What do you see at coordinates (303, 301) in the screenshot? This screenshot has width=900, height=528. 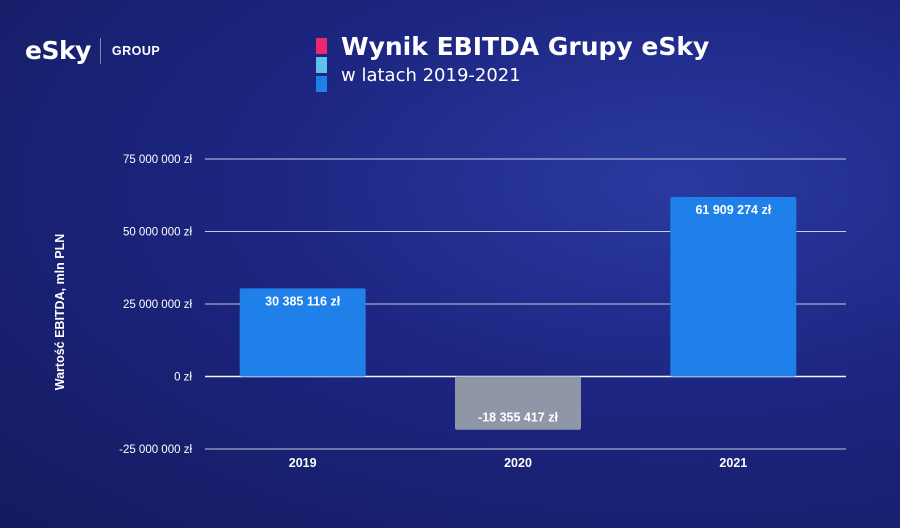 I see `data-label: 30 385 116 zł` at bounding box center [303, 301].